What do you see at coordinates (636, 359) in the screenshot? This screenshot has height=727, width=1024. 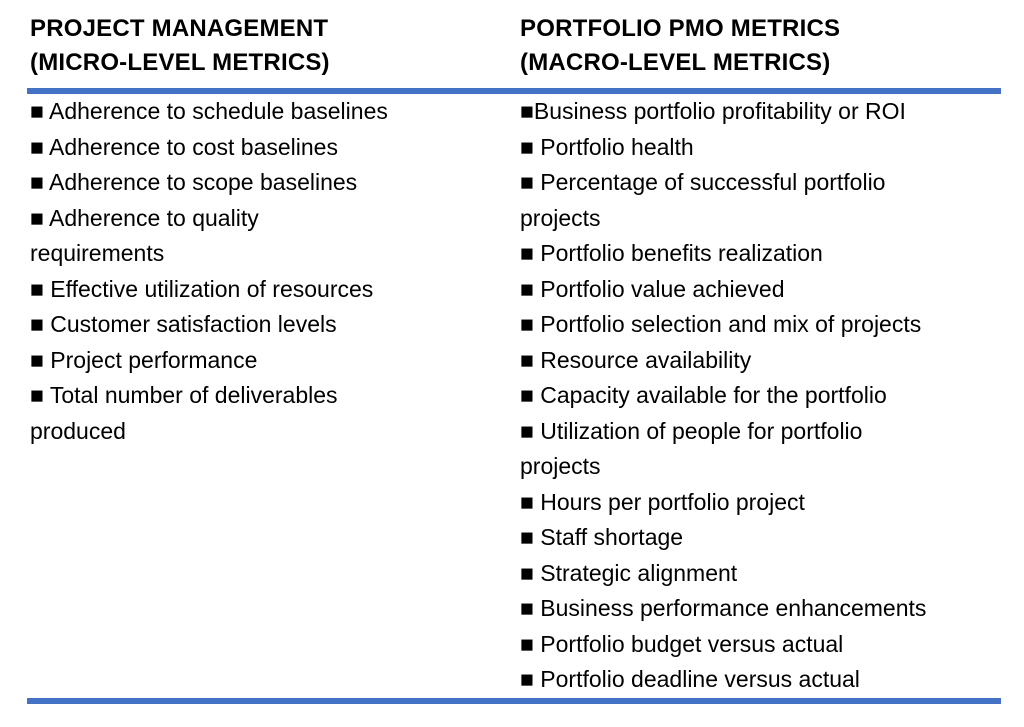 I see `metric-item: ■ Resource availability` at bounding box center [636, 359].